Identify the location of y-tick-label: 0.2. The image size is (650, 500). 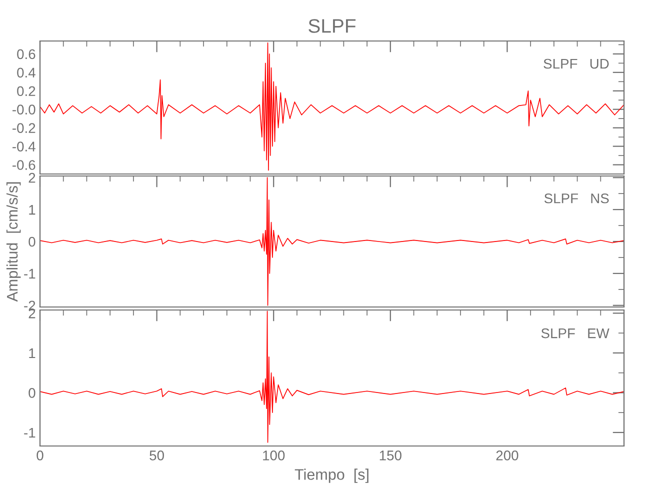
(26, 91).